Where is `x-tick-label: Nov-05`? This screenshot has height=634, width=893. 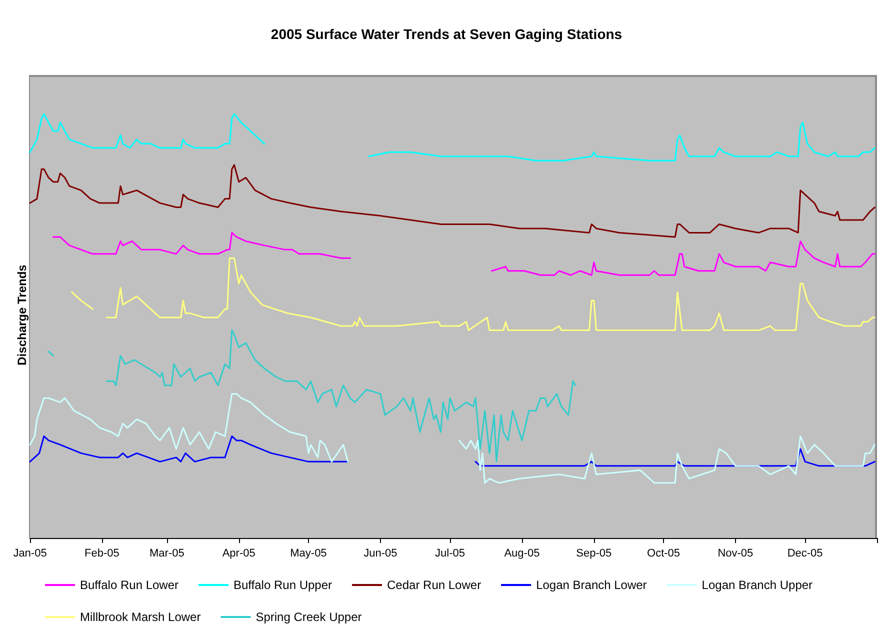
x-tick-label: Nov-05 is located at coordinates (736, 554).